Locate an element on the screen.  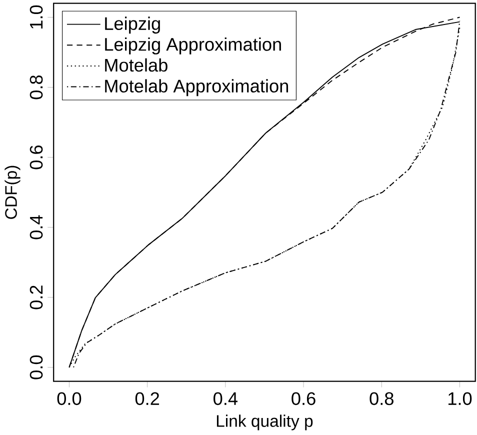
x-tick-label: 0.6 is located at coordinates (304, 399).